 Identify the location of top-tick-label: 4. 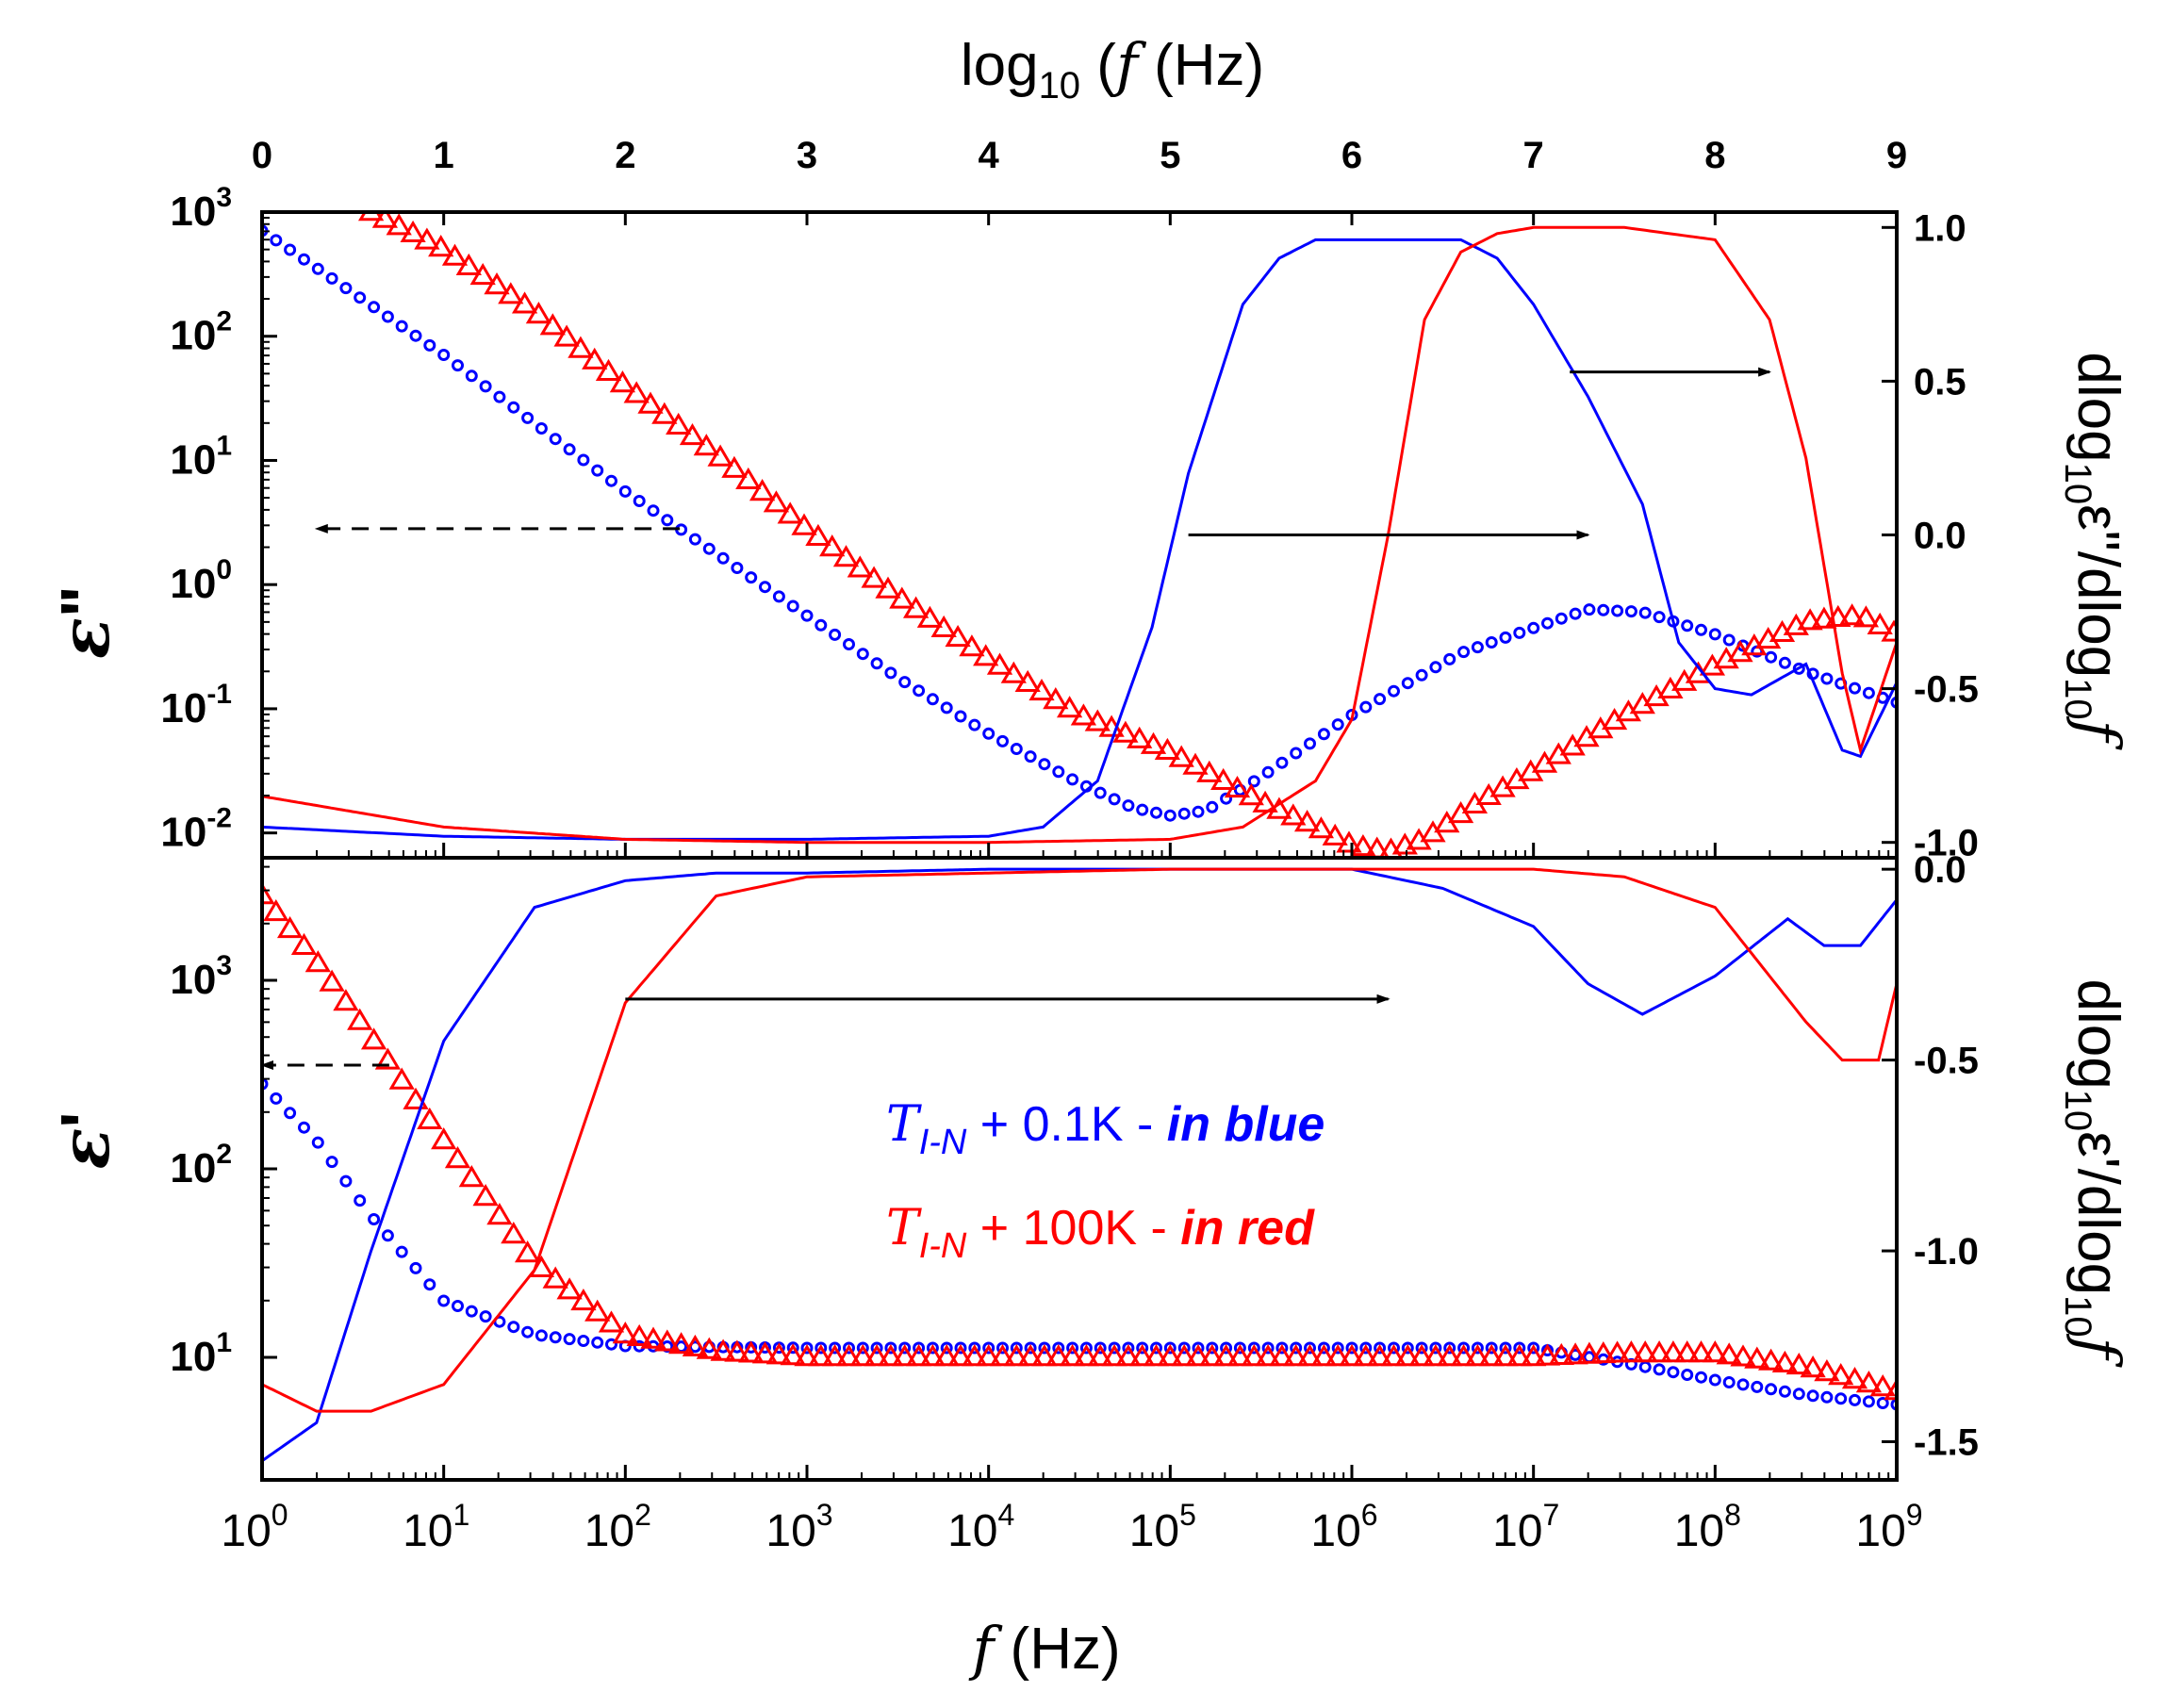
(989, 156).